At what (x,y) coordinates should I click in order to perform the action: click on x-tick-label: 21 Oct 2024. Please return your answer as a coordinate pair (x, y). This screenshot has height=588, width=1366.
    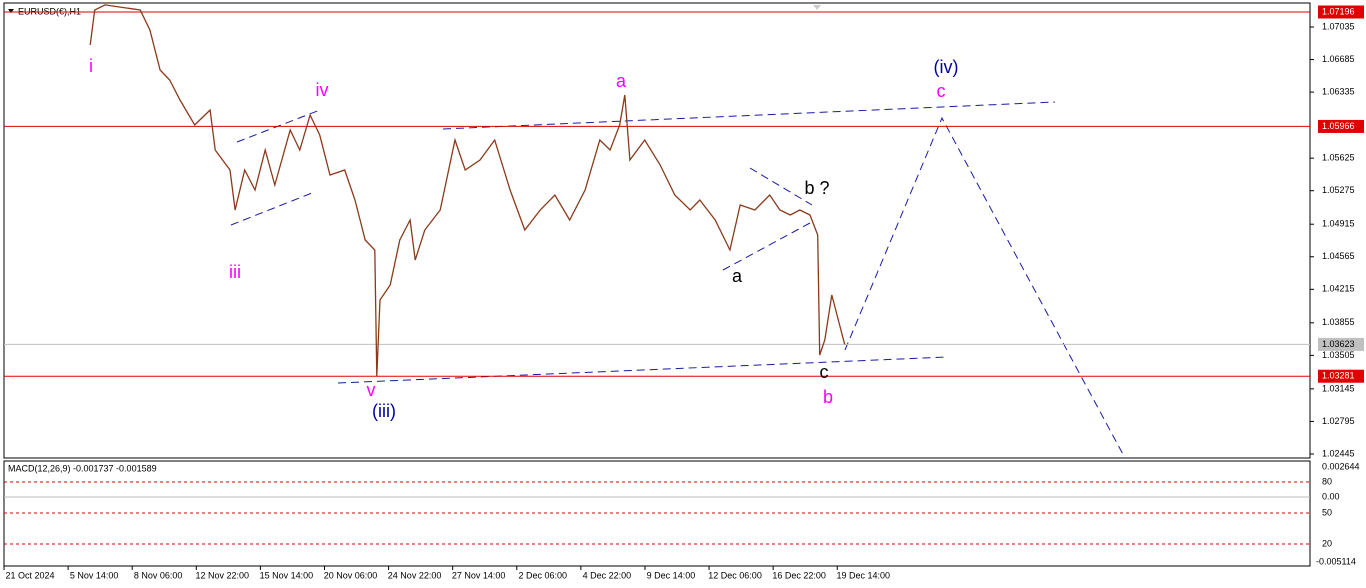
    Looking at the image, I should click on (29, 575).